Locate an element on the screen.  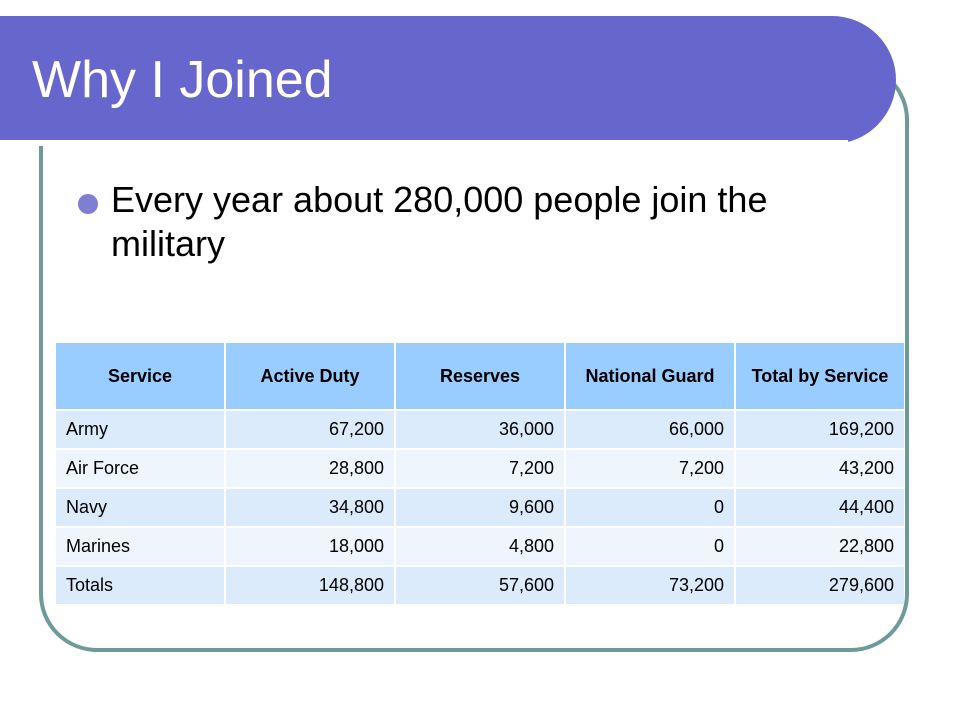
cell-total: 43,200 is located at coordinates (819, 468).